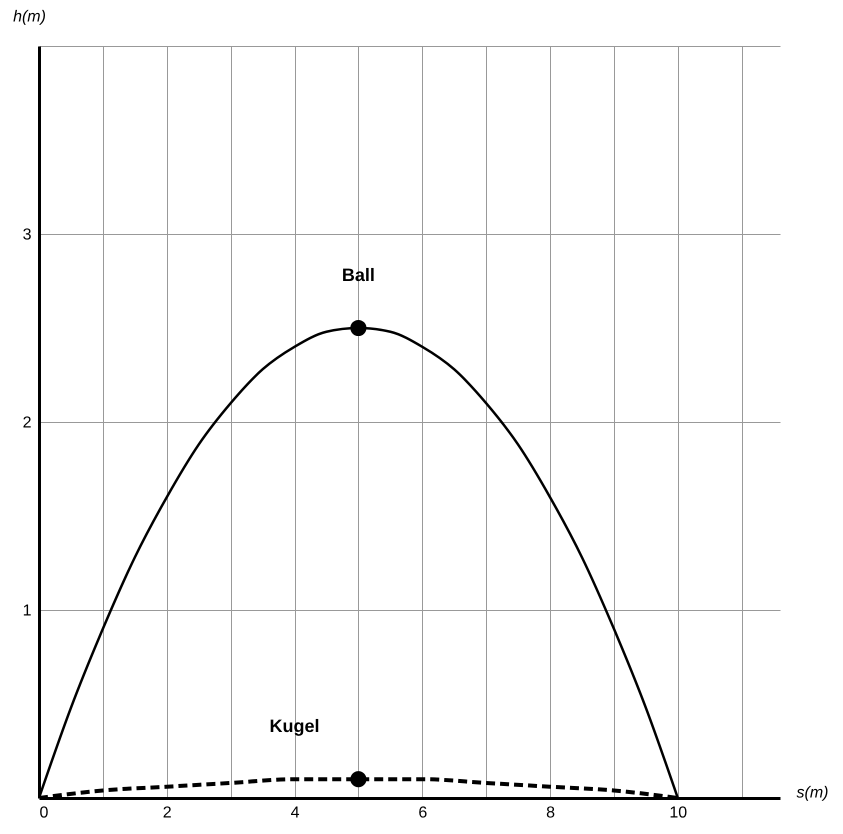  I want to click on x-tick-label: 10, so click(678, 813).